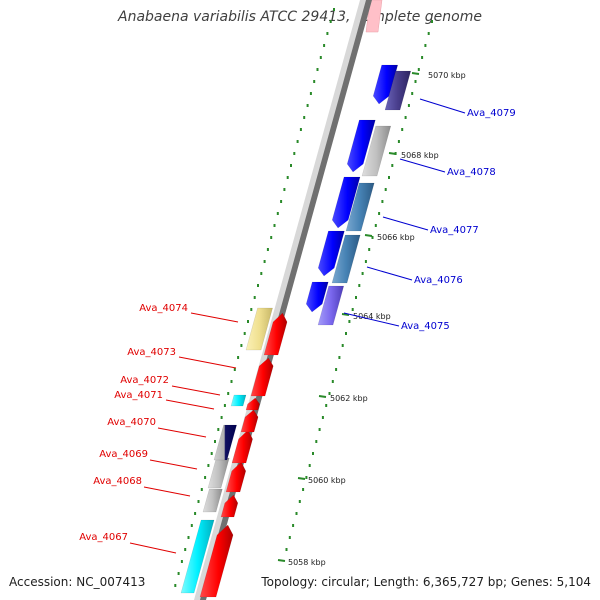 This screenshot has width=600, height=600. I want to click on gene-label: Ava_4077, so click(454, 230).